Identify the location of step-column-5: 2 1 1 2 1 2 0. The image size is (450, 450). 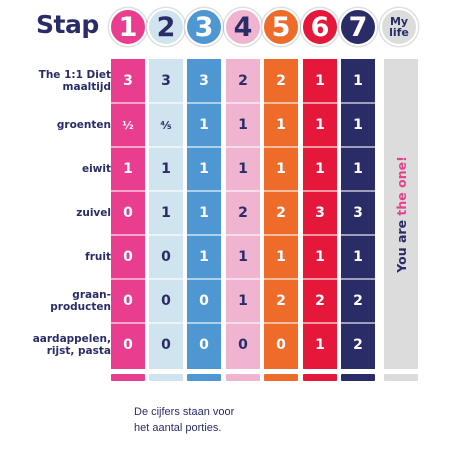
(281, 214).